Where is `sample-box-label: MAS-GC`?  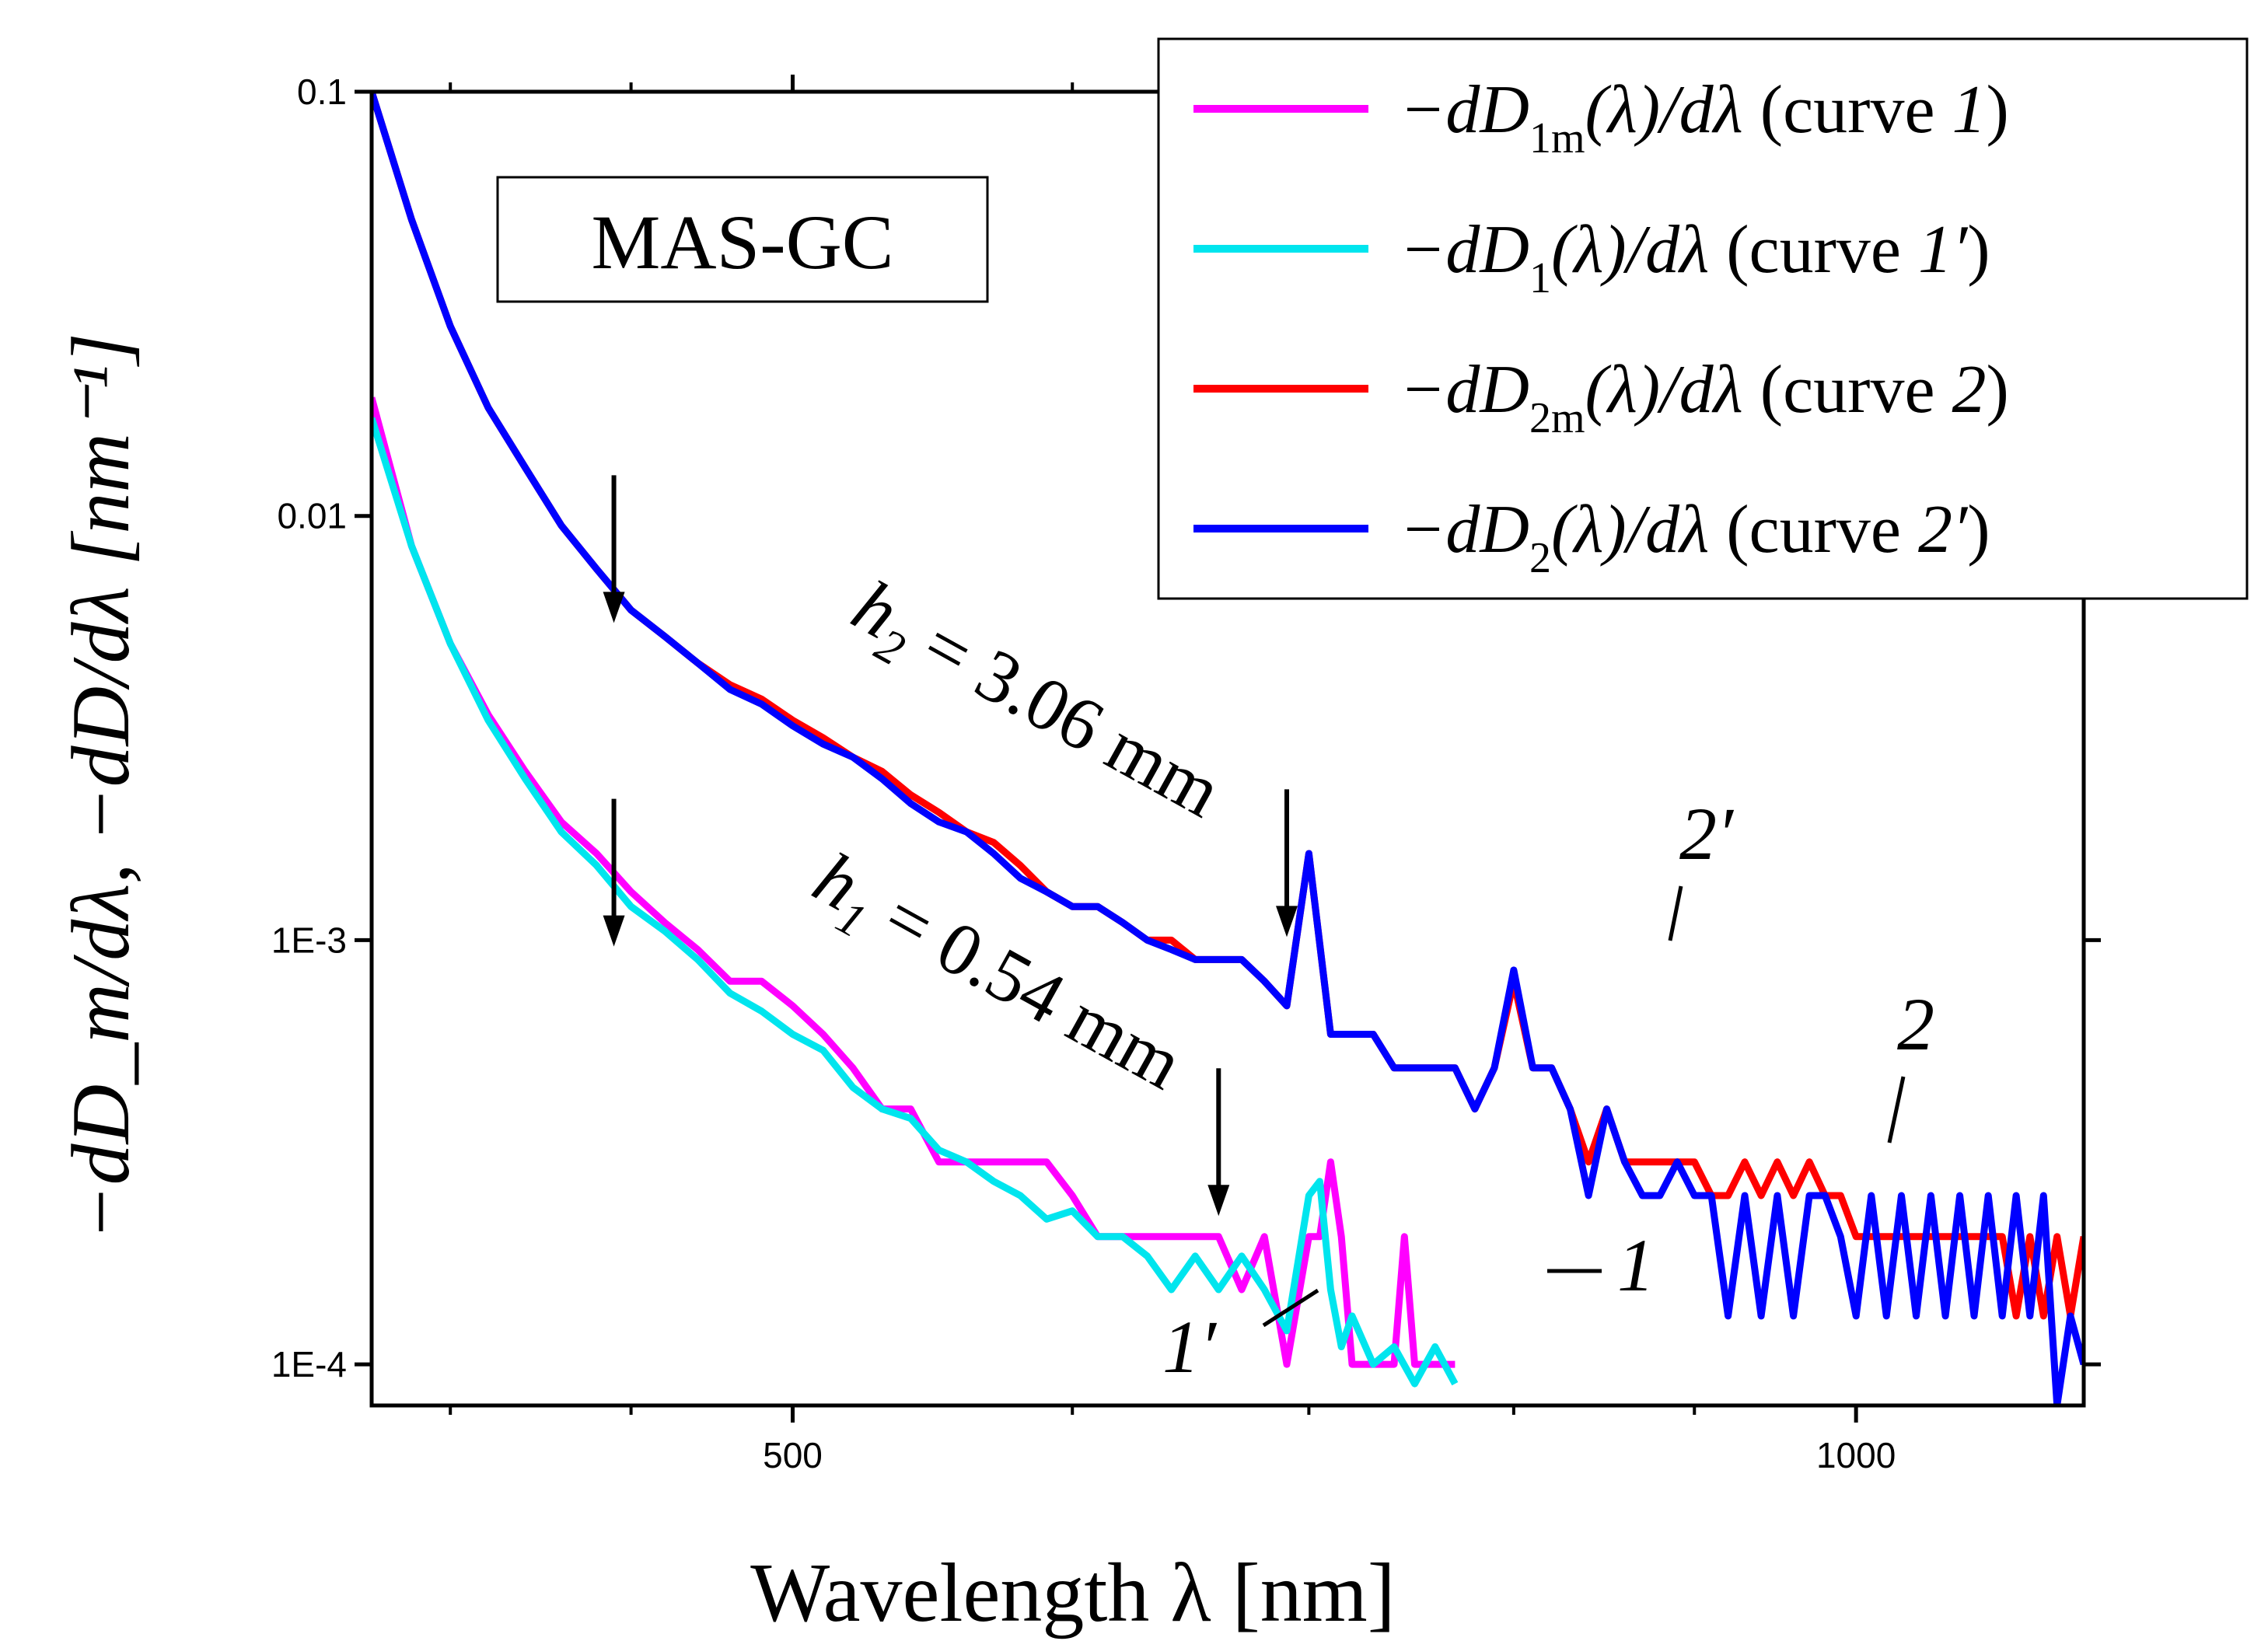
sample-box-label: MAS-GC is located at coordinates (743, 242).